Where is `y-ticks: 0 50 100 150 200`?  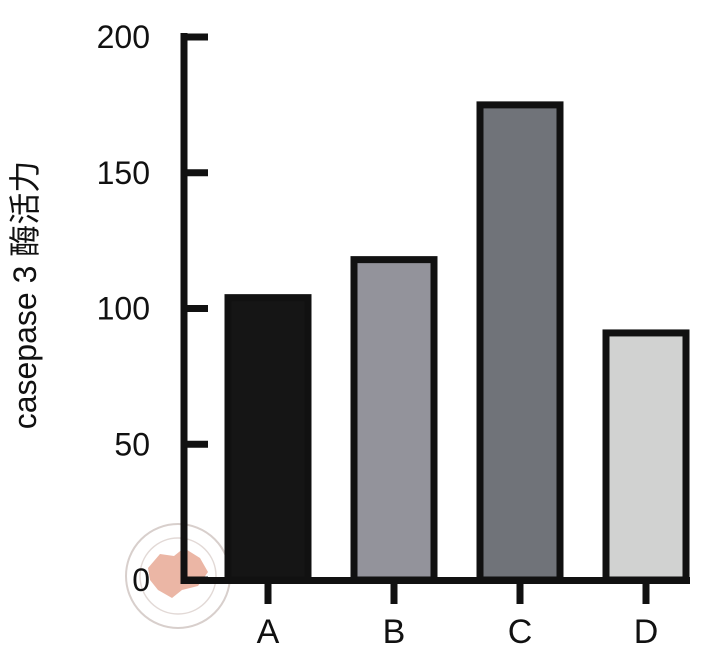 y-ticks: 0 50 100 150 200 is located at coordinates (152, 308).